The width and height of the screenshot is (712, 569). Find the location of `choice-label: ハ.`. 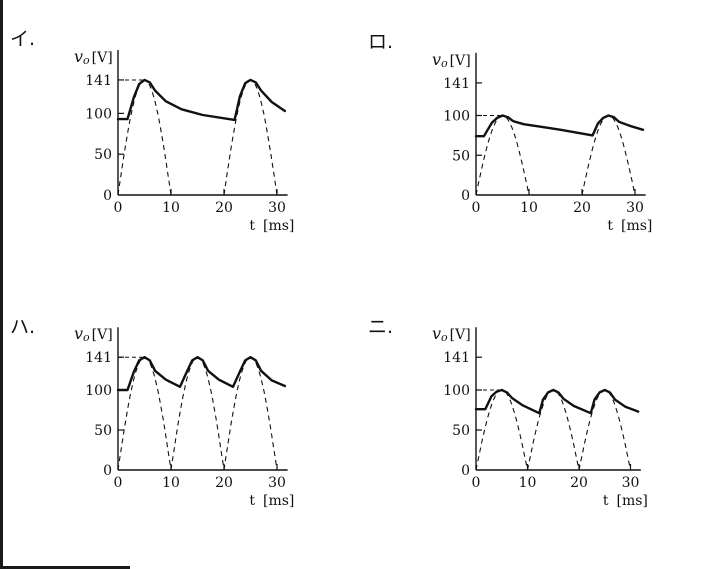

choice-label: ハ. is located at coordinates (22, 327).